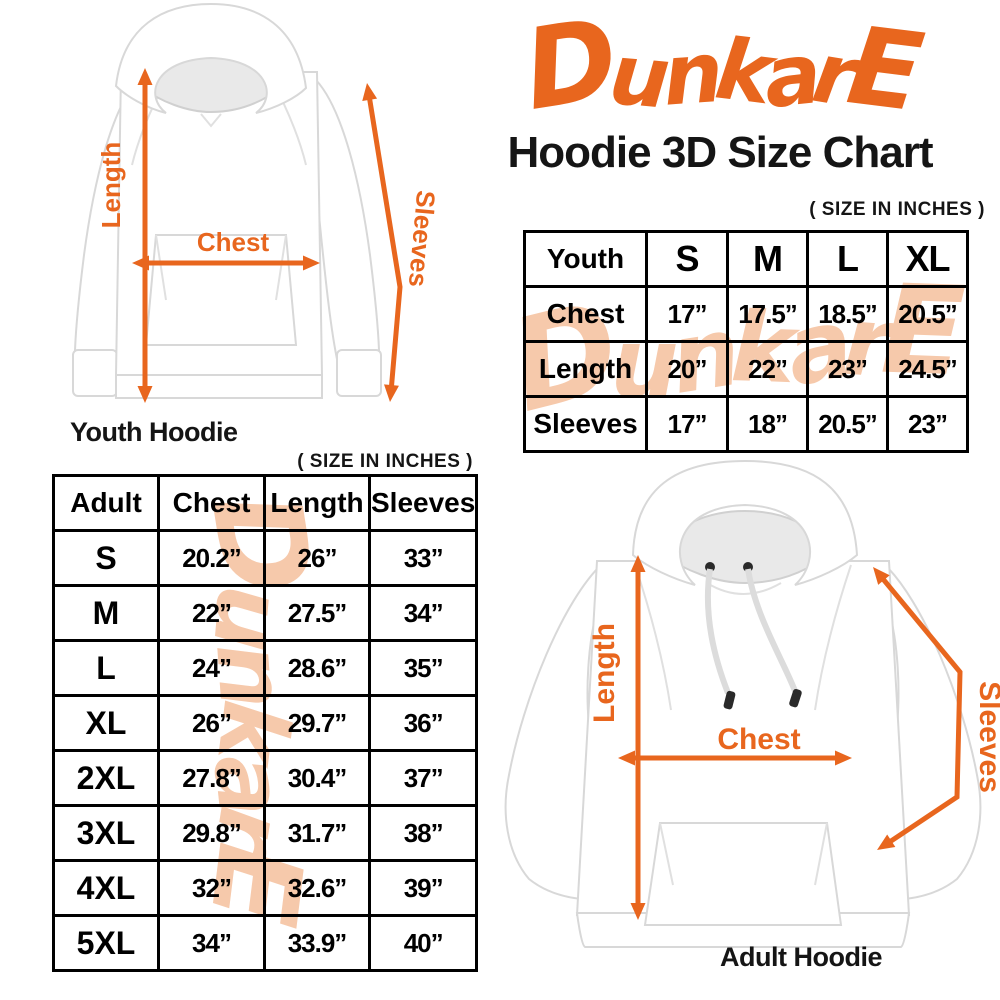  I want to click on header-cell: Adult, so click(106, 503).